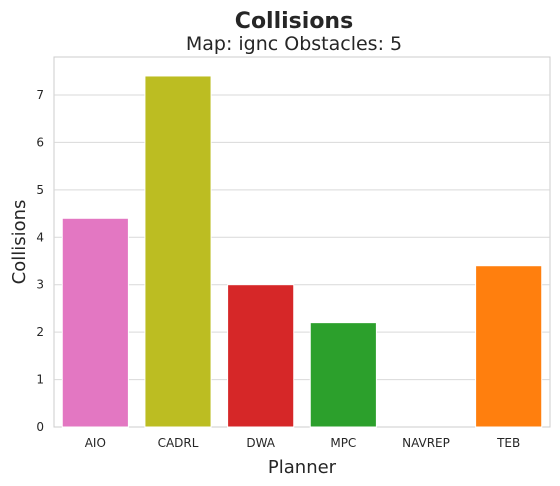 The image size is (560, 486). I want to click on y-axis-ticks: 0 1 2 3 4 5 6 7, so click(40, 261).